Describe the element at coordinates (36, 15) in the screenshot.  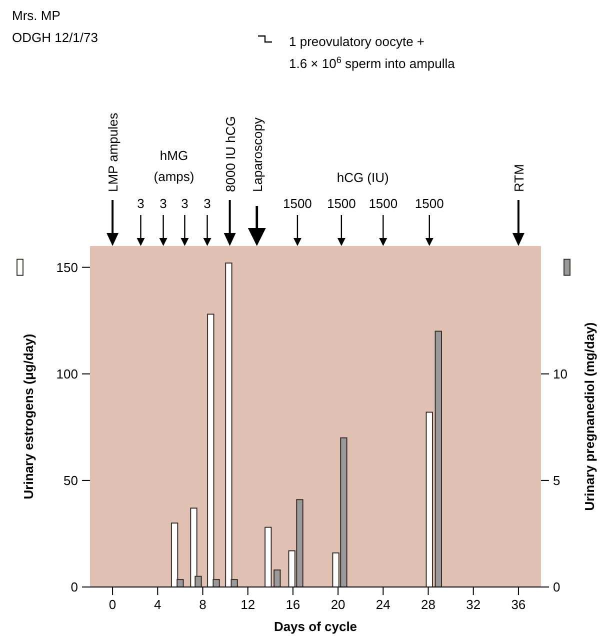
I see `chart-title: Mrs. MP` at that location.